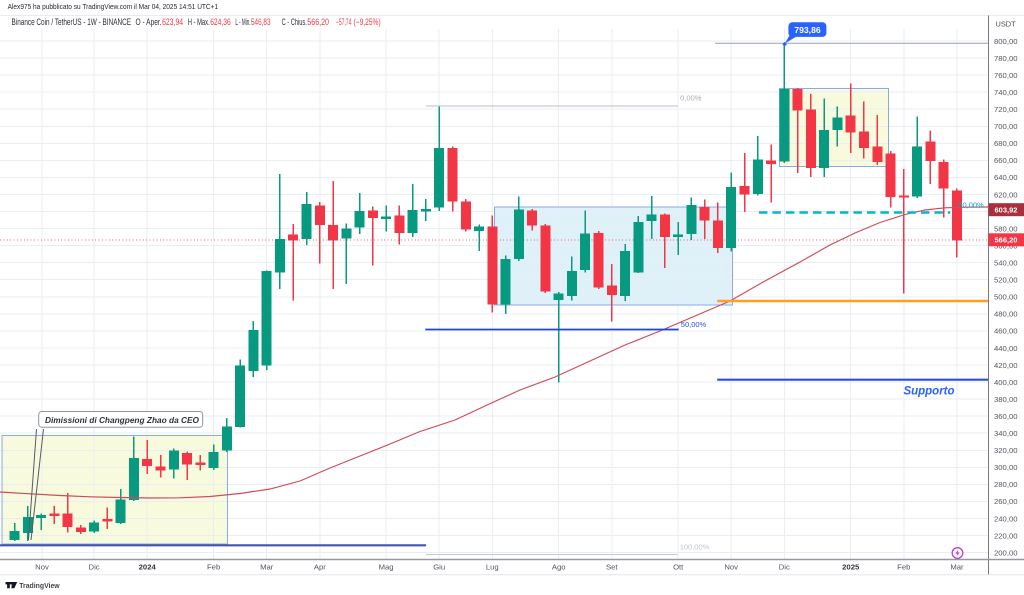  What do you see at coordinates (220, 22) in the screenshot?
I see `svg-text: 624,36` at bounding box center [220, 22].